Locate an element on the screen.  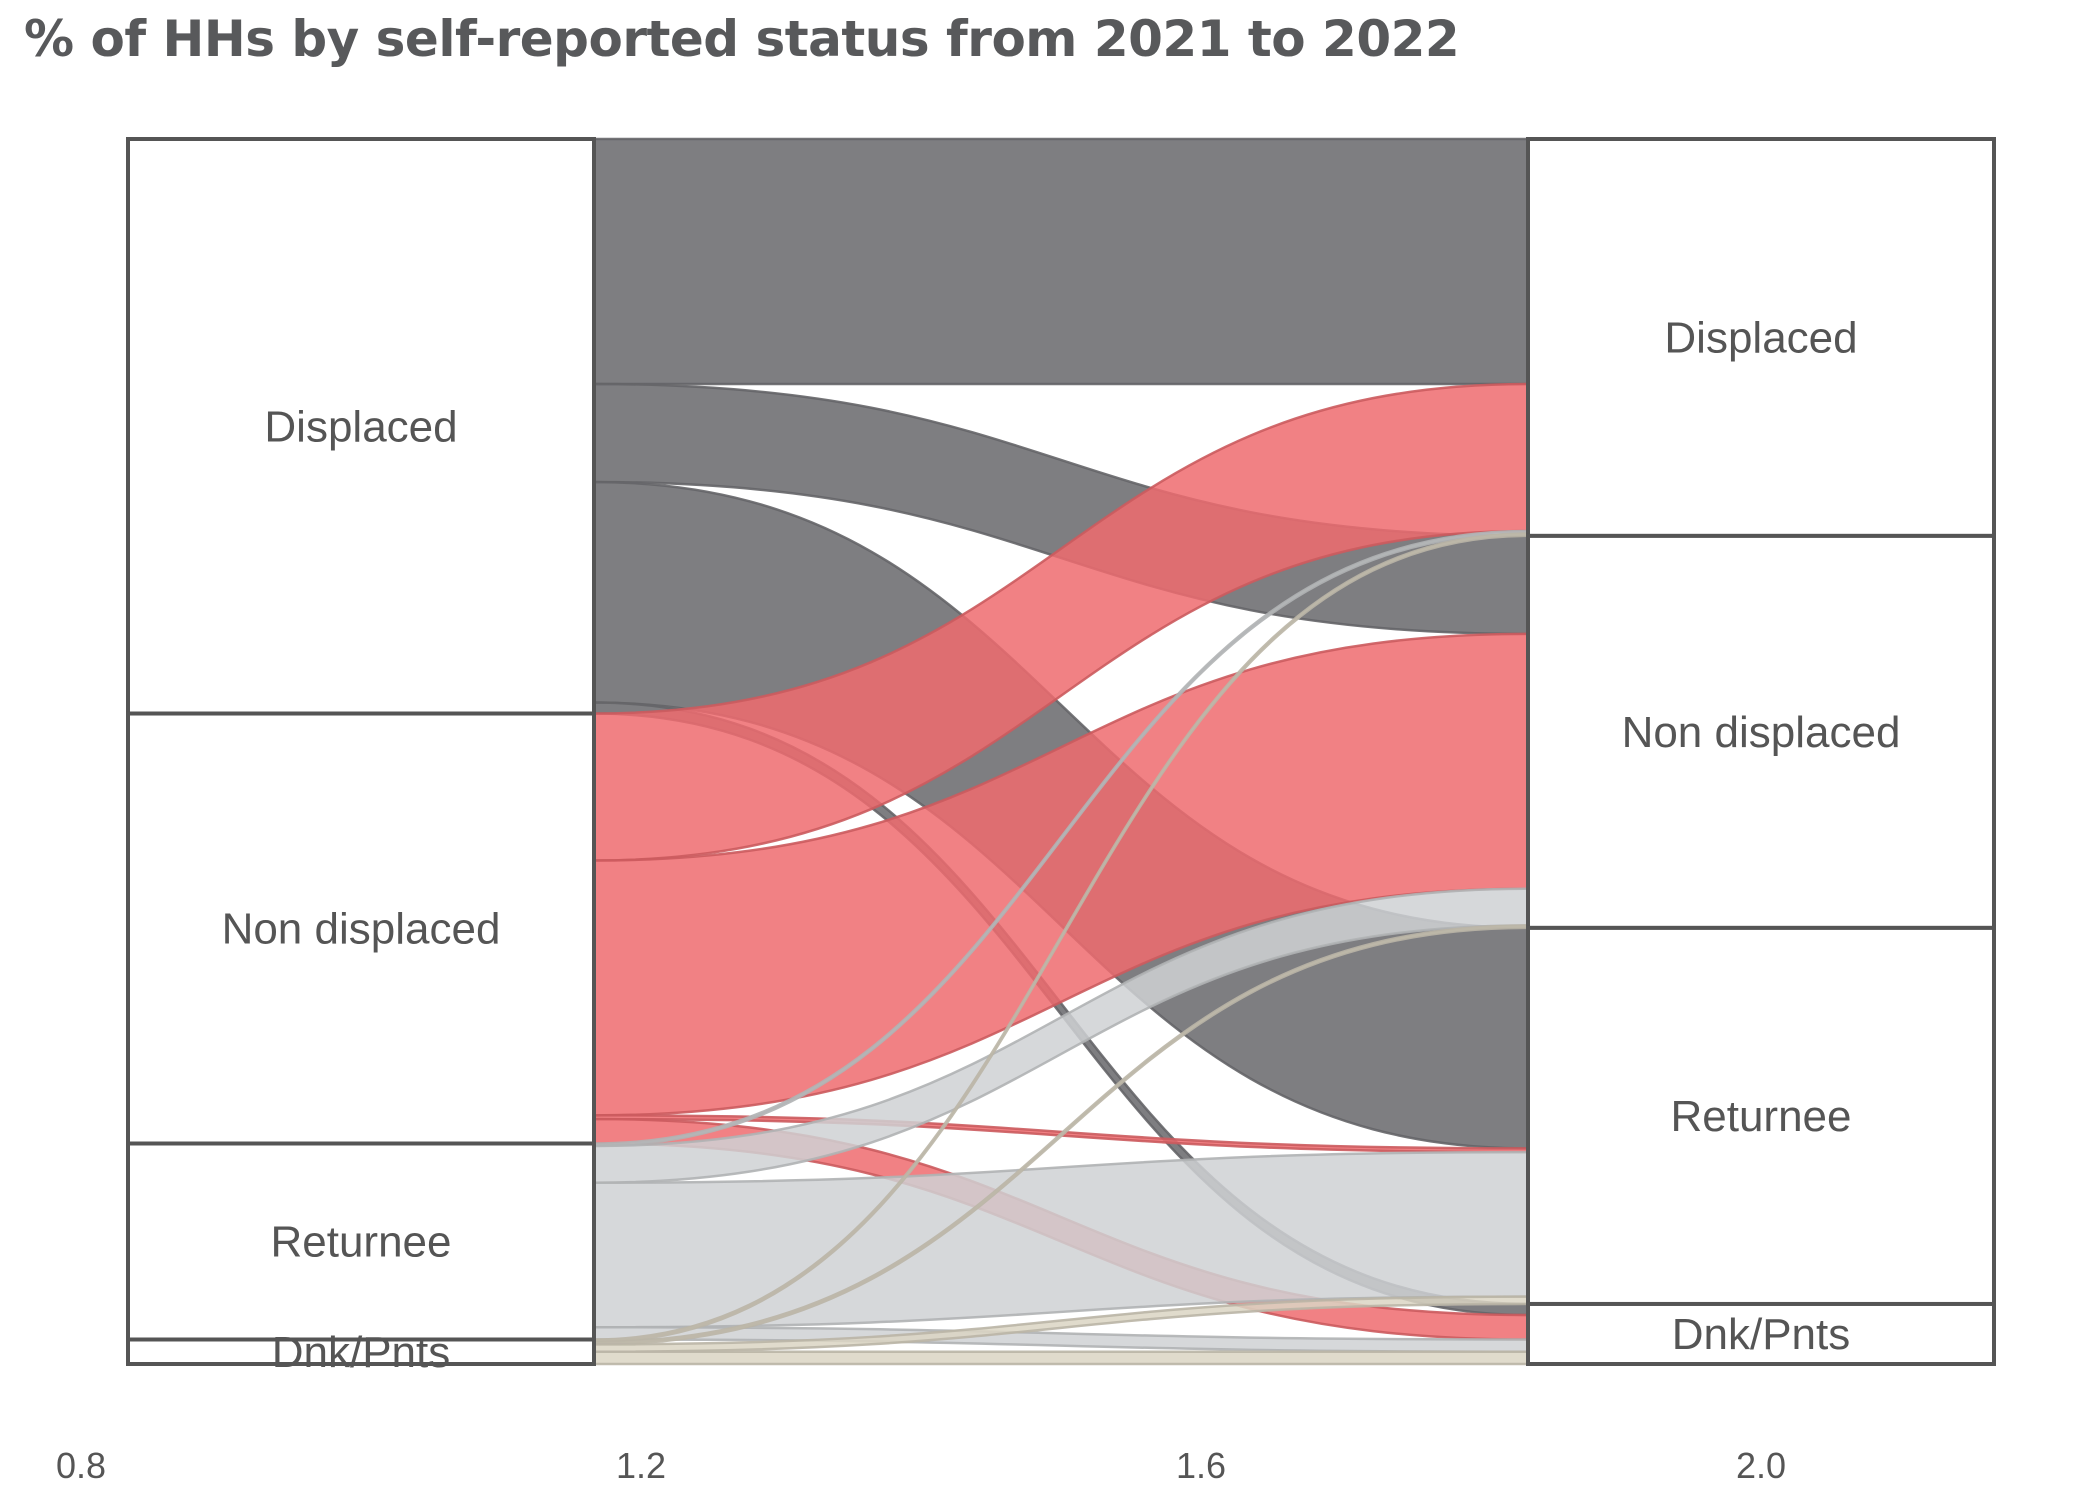
stratum-left-returnee is located at coordinates (361, 1241).